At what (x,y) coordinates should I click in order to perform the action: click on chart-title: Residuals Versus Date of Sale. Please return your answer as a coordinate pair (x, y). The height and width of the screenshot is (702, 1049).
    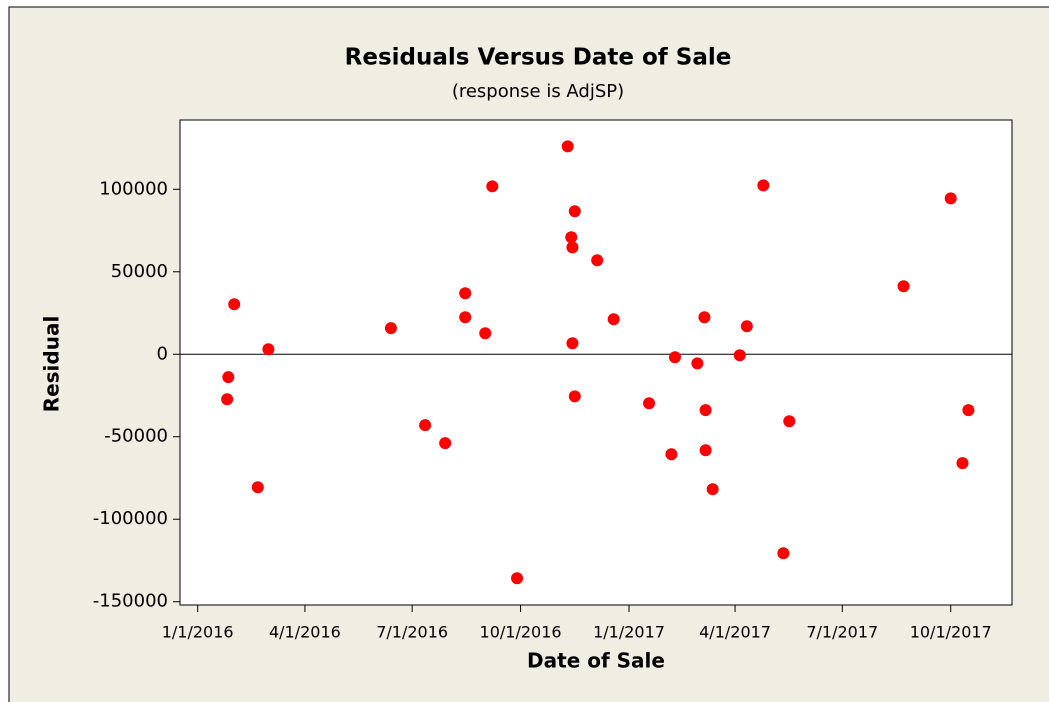
    Looking at the image, I should click on (538, 58).